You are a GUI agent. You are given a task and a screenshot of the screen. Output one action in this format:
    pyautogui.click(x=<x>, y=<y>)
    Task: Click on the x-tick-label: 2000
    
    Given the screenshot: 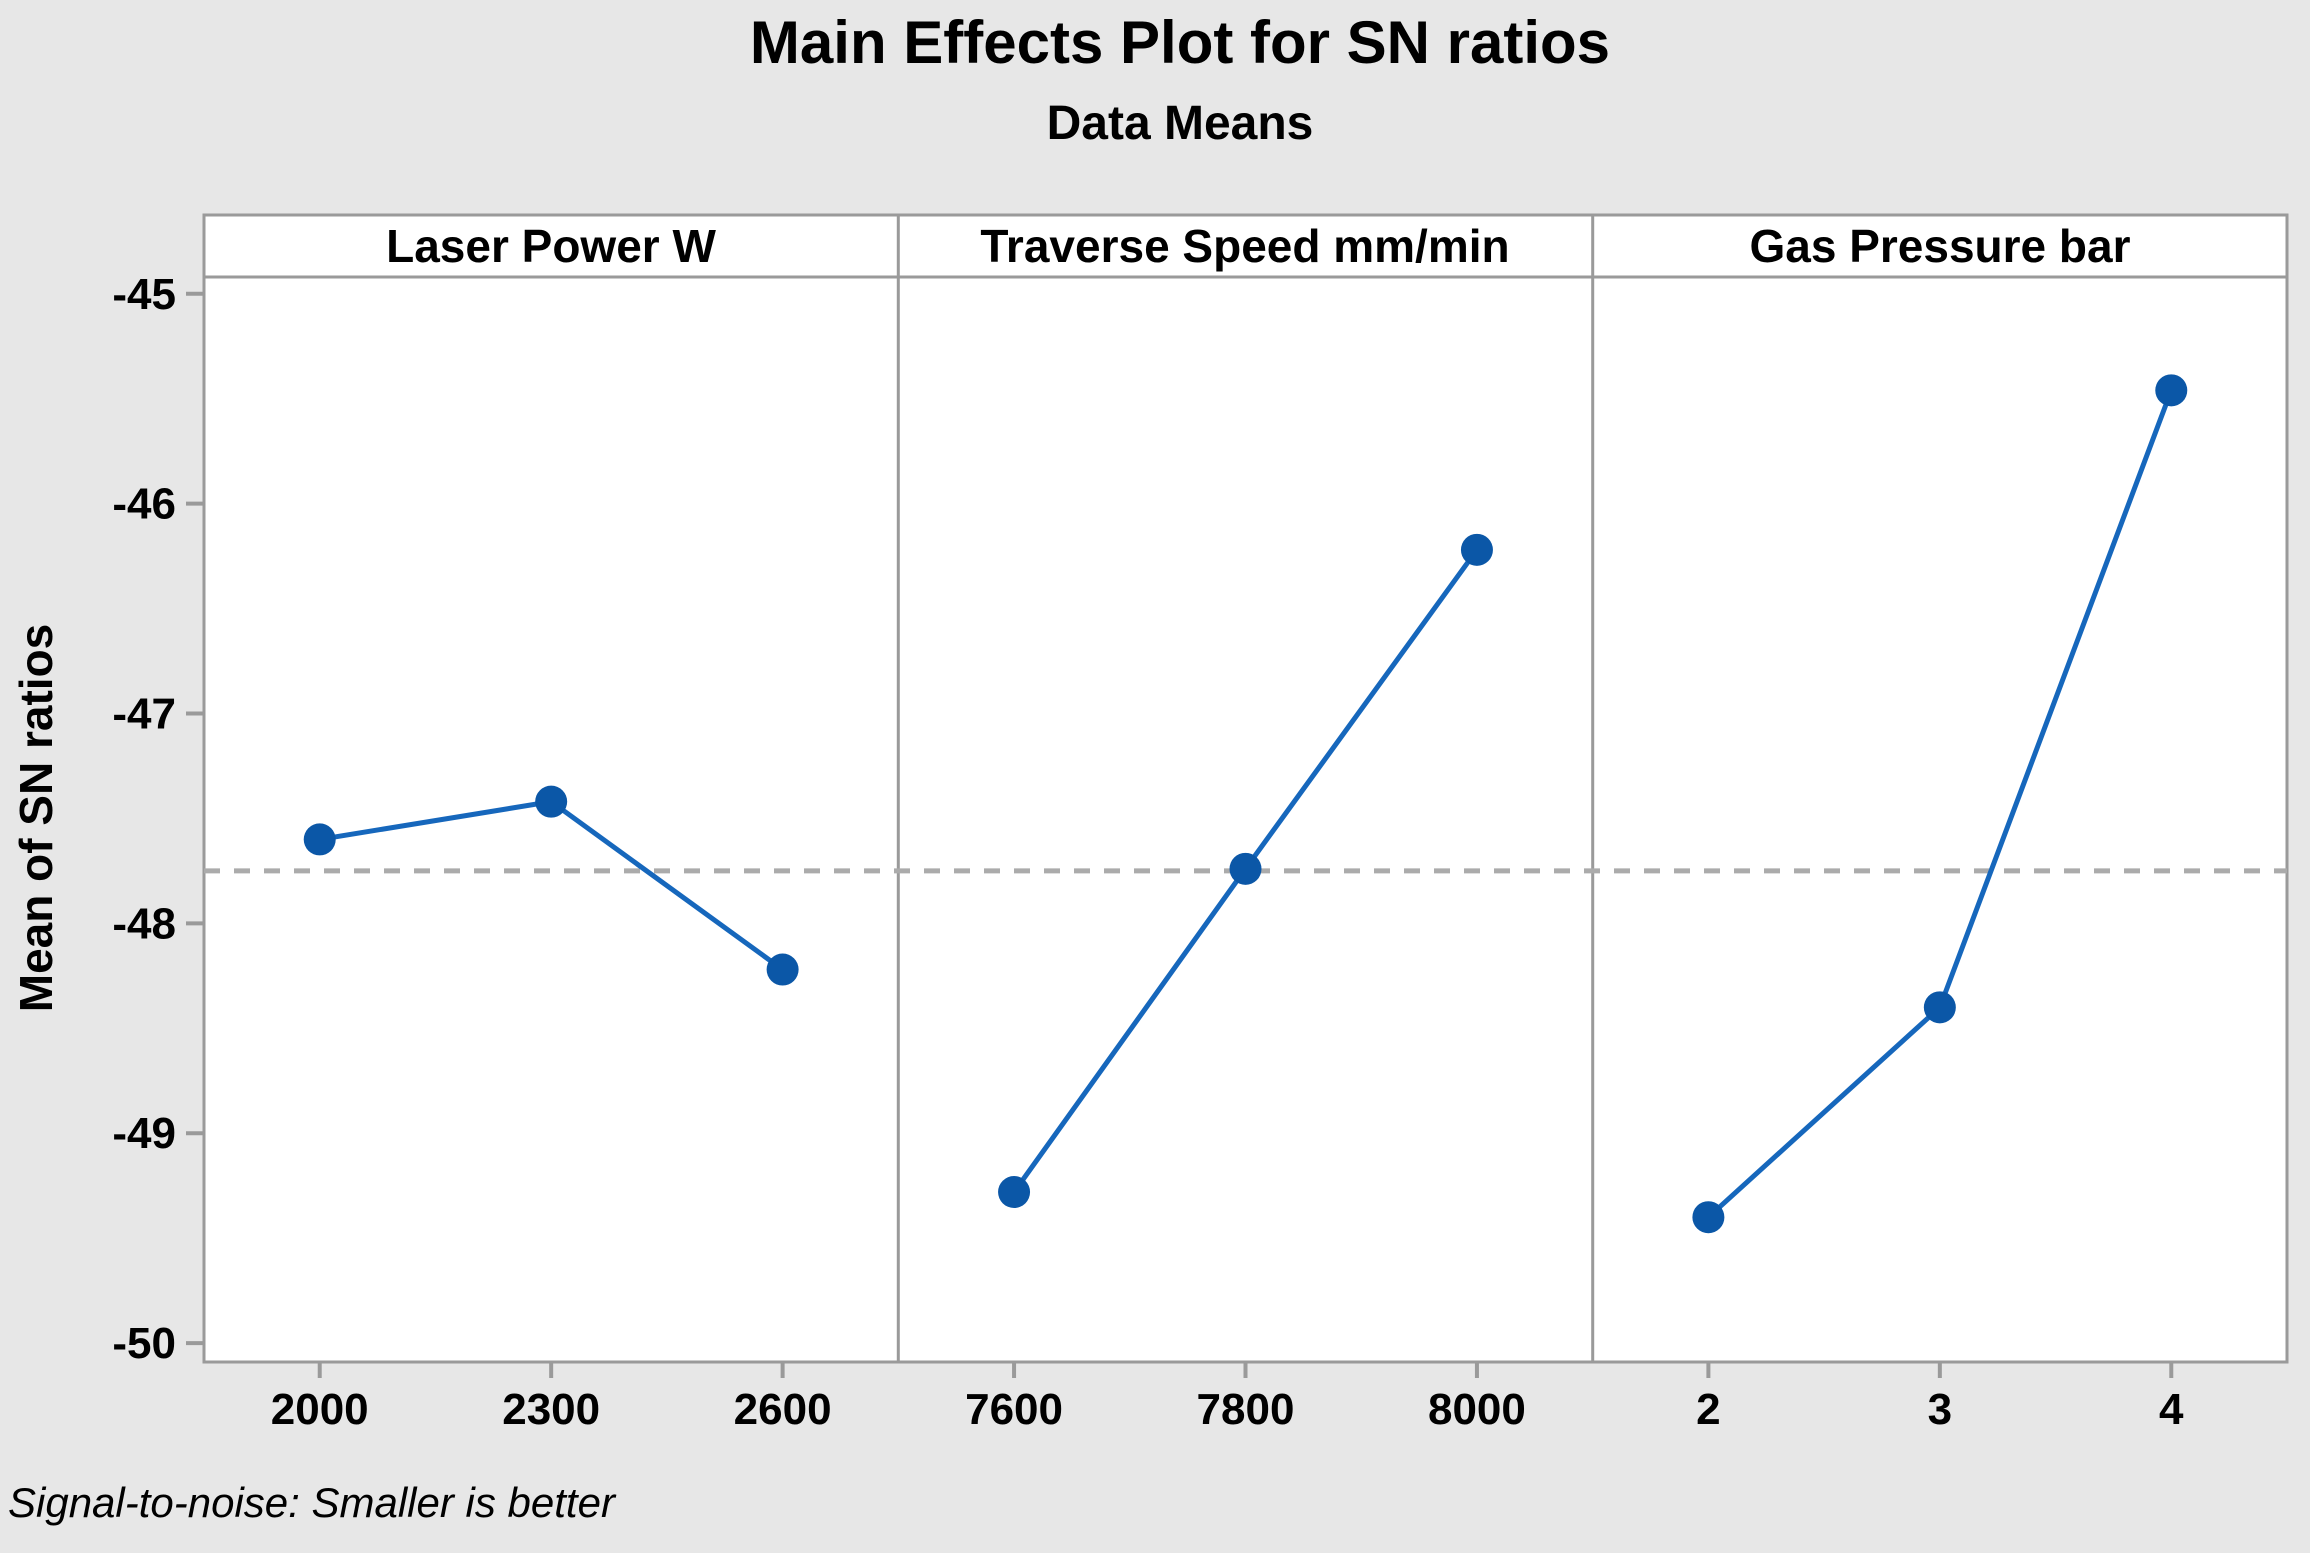 What is the action you would take?
    pyautogui.click(x=320, y=1409)
    